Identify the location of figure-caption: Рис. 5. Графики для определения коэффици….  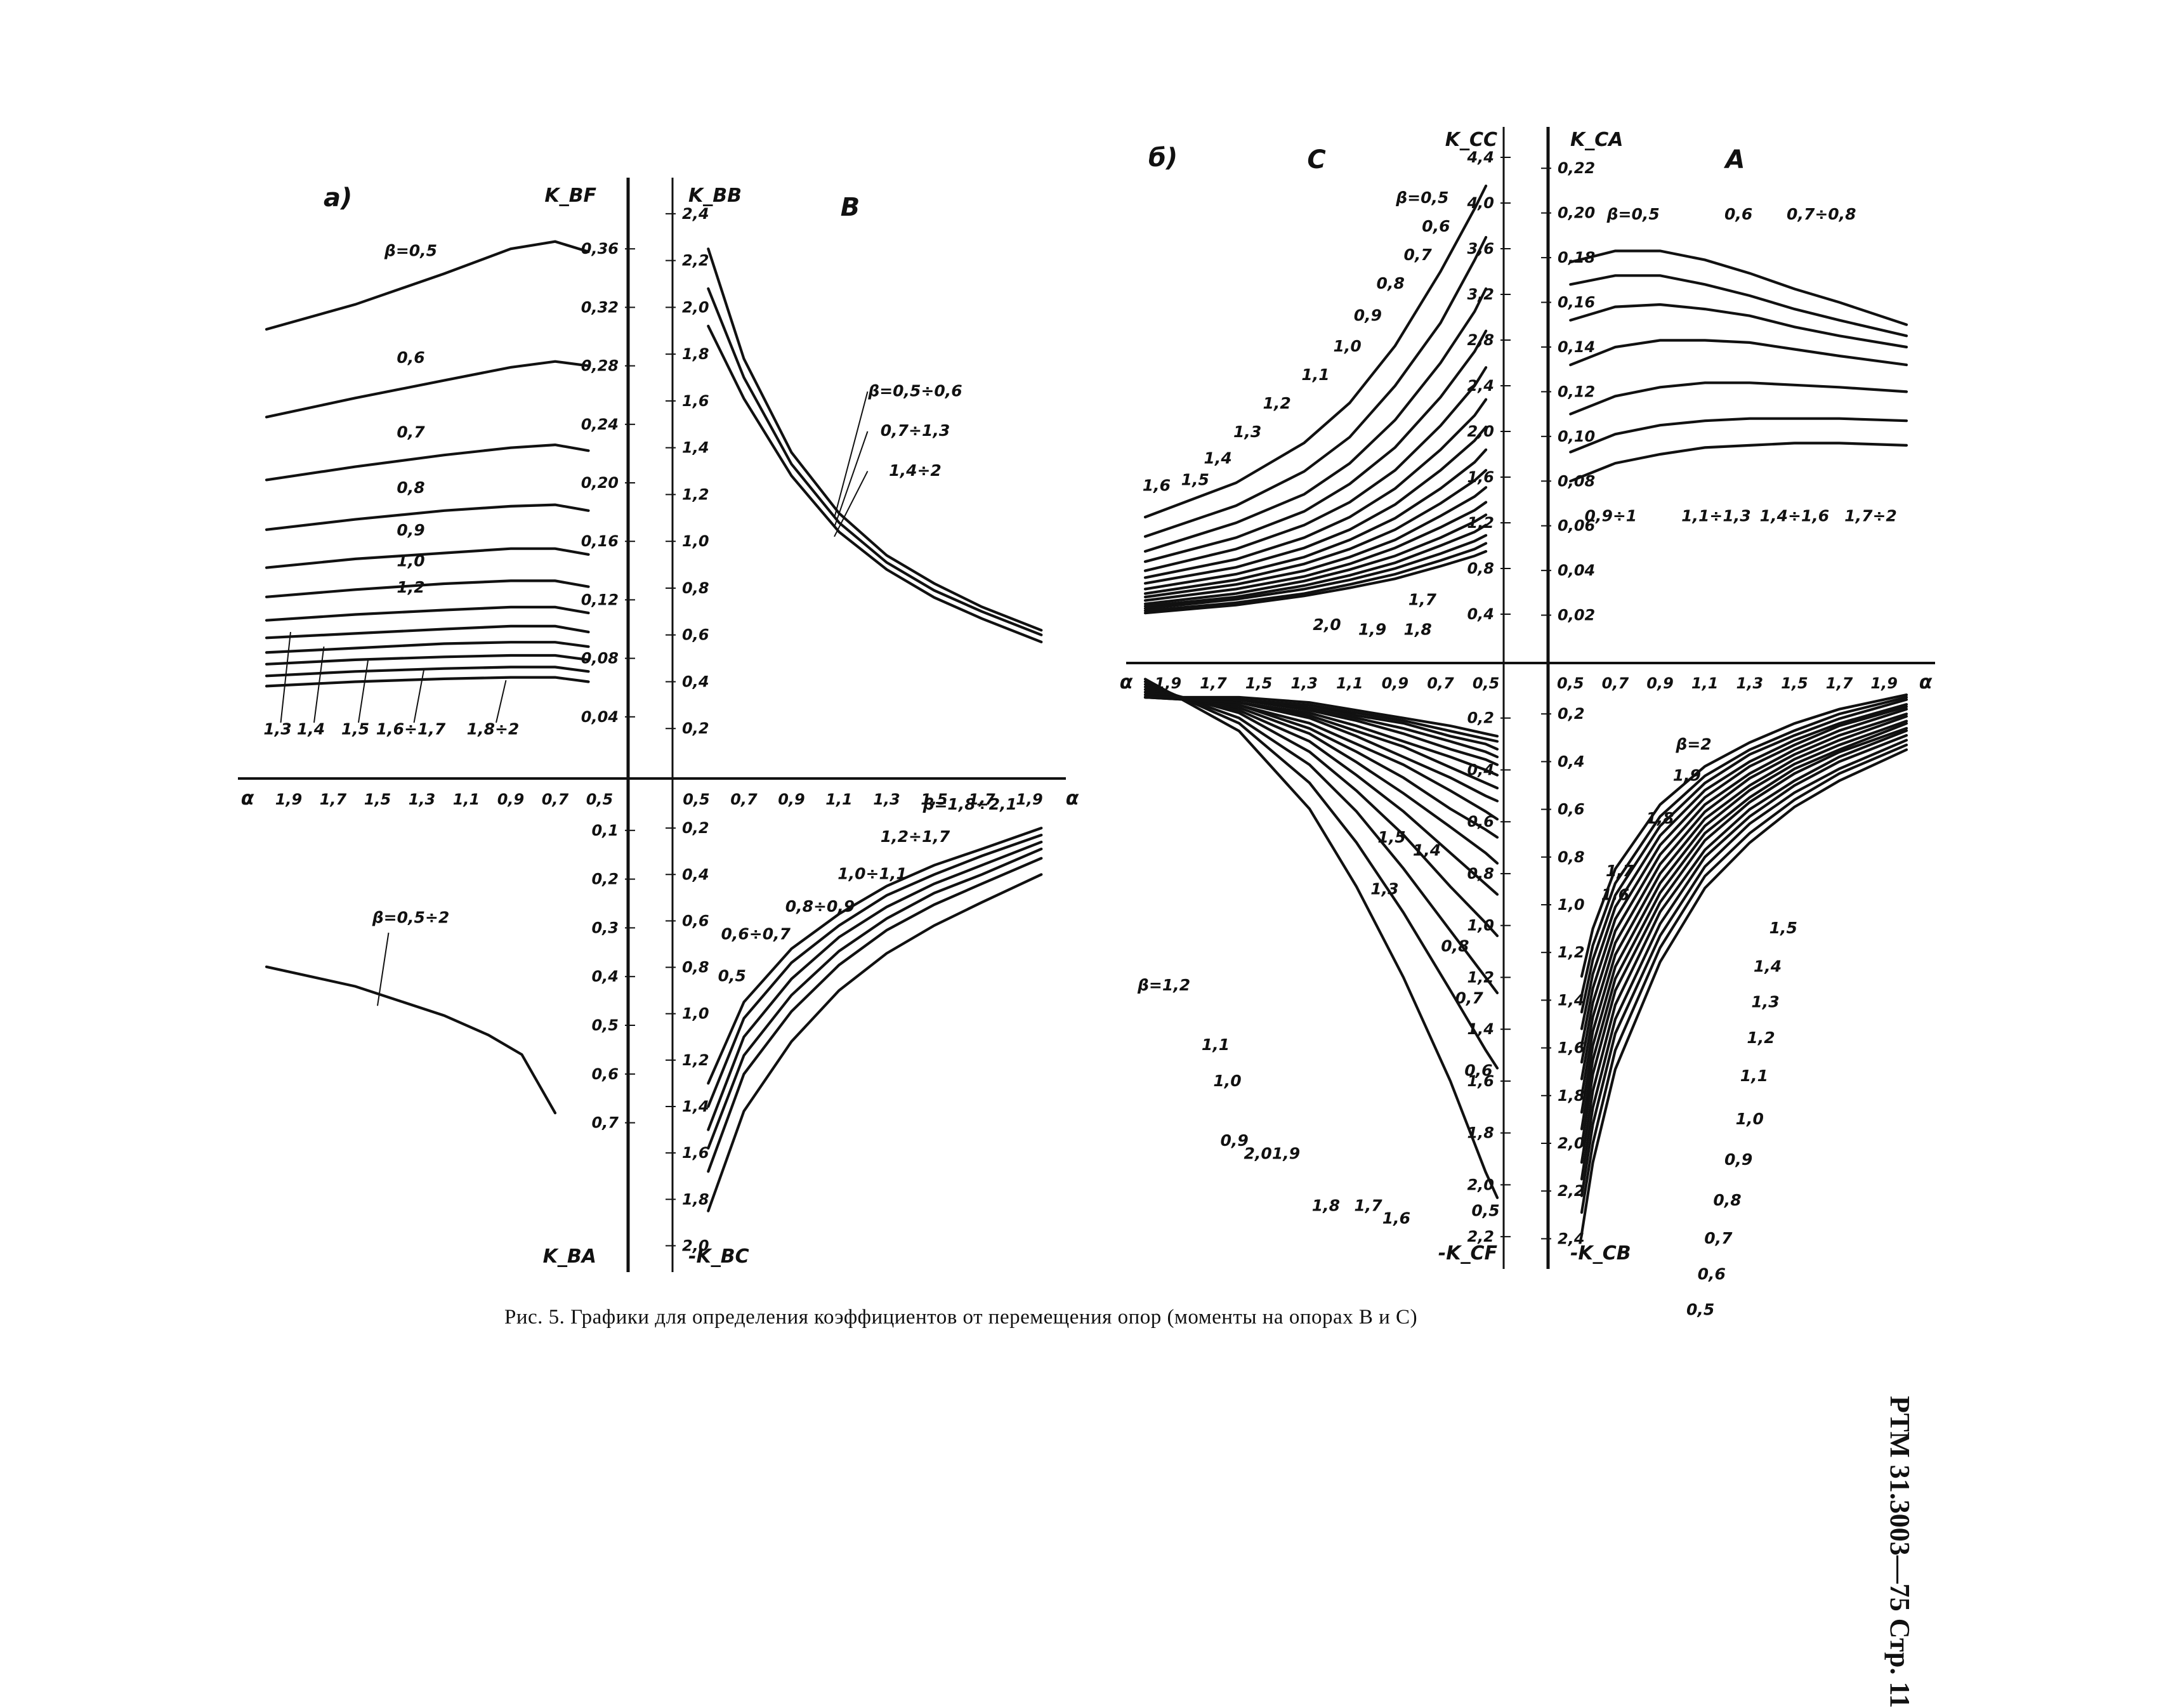
(961, 1317).